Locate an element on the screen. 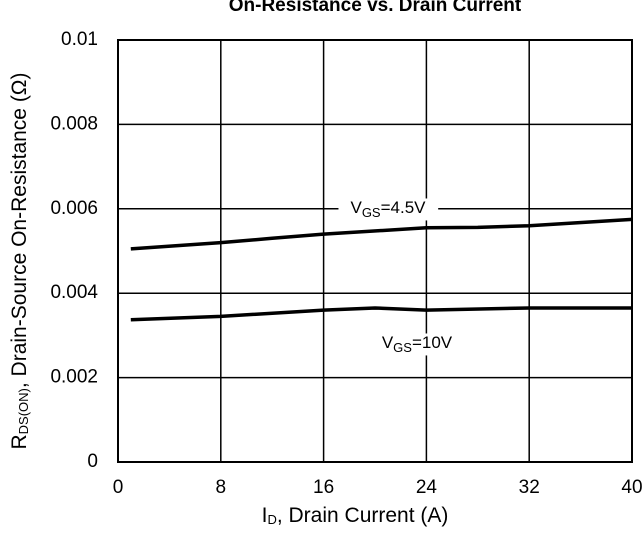 This screenshot has width=643, height=533. x-axis-label-rest: , Drain Current (A) is located at coordinates (363, 515).